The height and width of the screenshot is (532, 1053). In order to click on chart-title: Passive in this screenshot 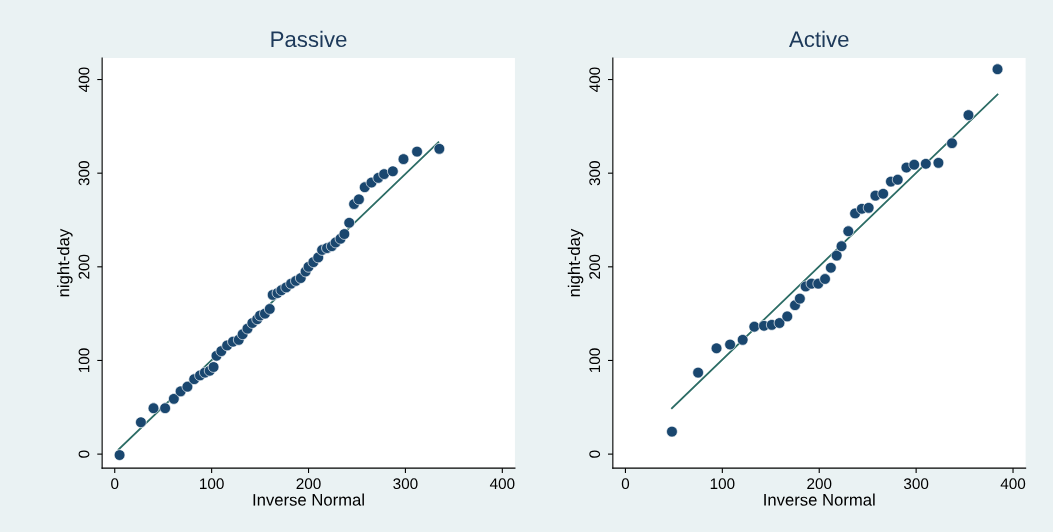, I will do `click(309, 39)`.